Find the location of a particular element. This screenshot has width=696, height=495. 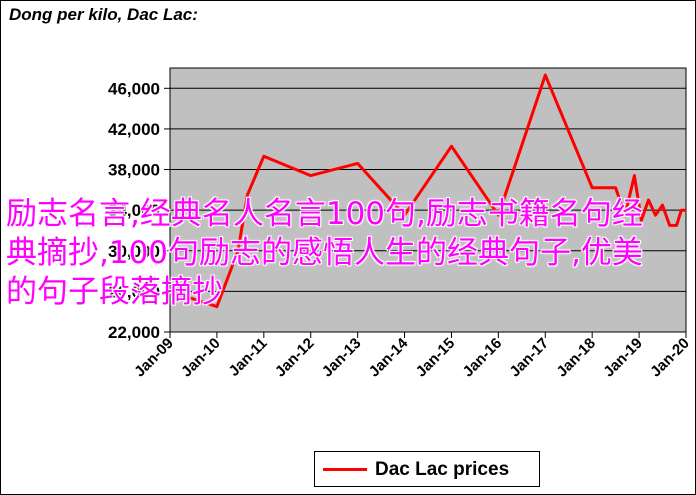

x-tick-label: Jan-17 is located at coordinates (529, 358).